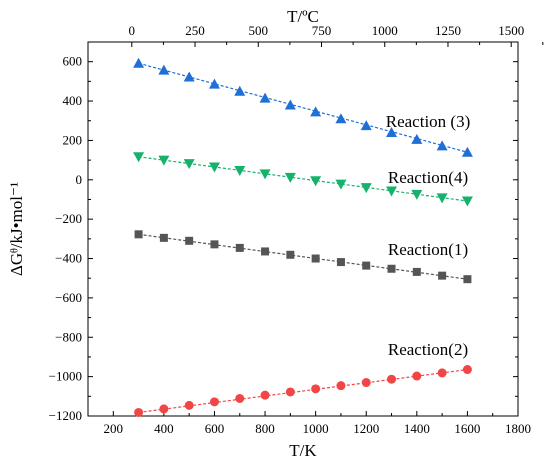 This screenshot has height=466, width=550. What do you see at coordinates (65, 415) in the screenshot?
I see `y-tick-label: −1200` at bounding box center [65, 415].